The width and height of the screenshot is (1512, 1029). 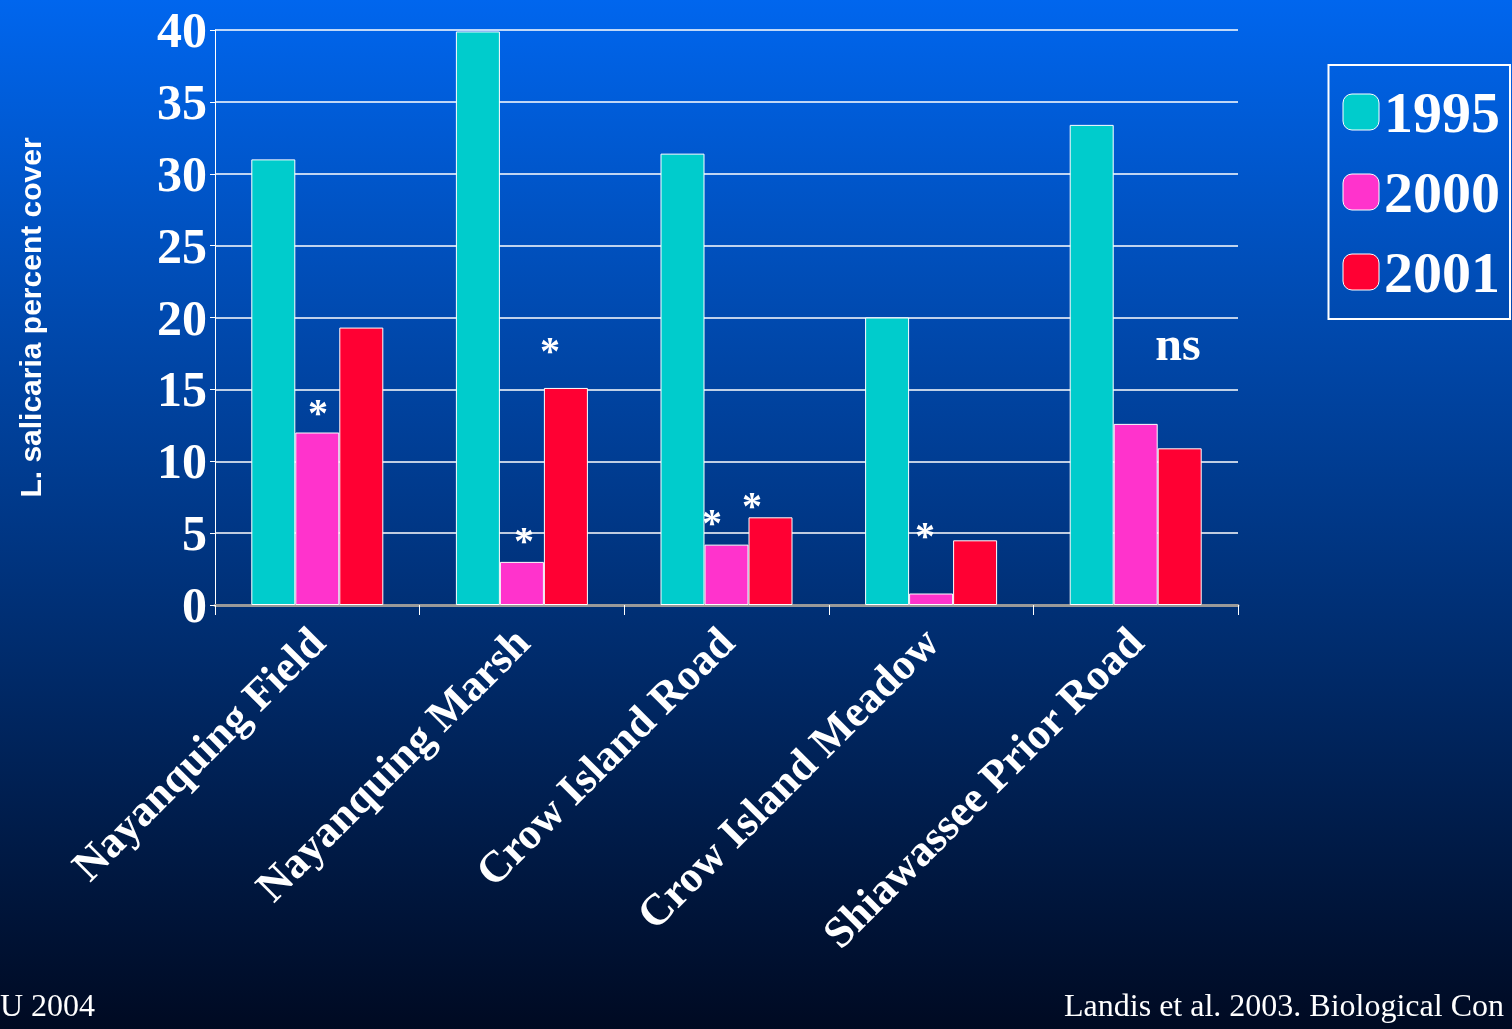 I want to click on y-tick-label: 35, so click(x=182, y=101).